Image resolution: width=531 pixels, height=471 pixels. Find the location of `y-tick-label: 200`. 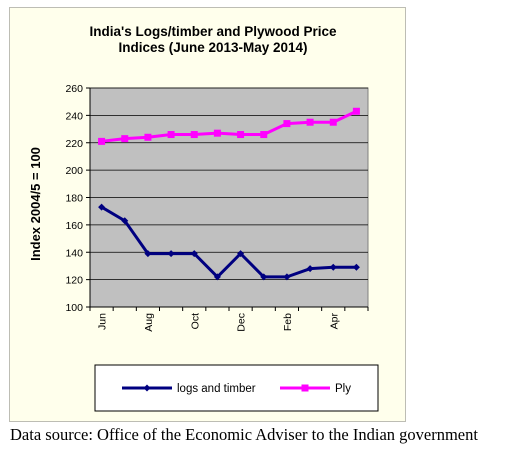

y-tick-label: 200 is located at coordinates (74, 171).